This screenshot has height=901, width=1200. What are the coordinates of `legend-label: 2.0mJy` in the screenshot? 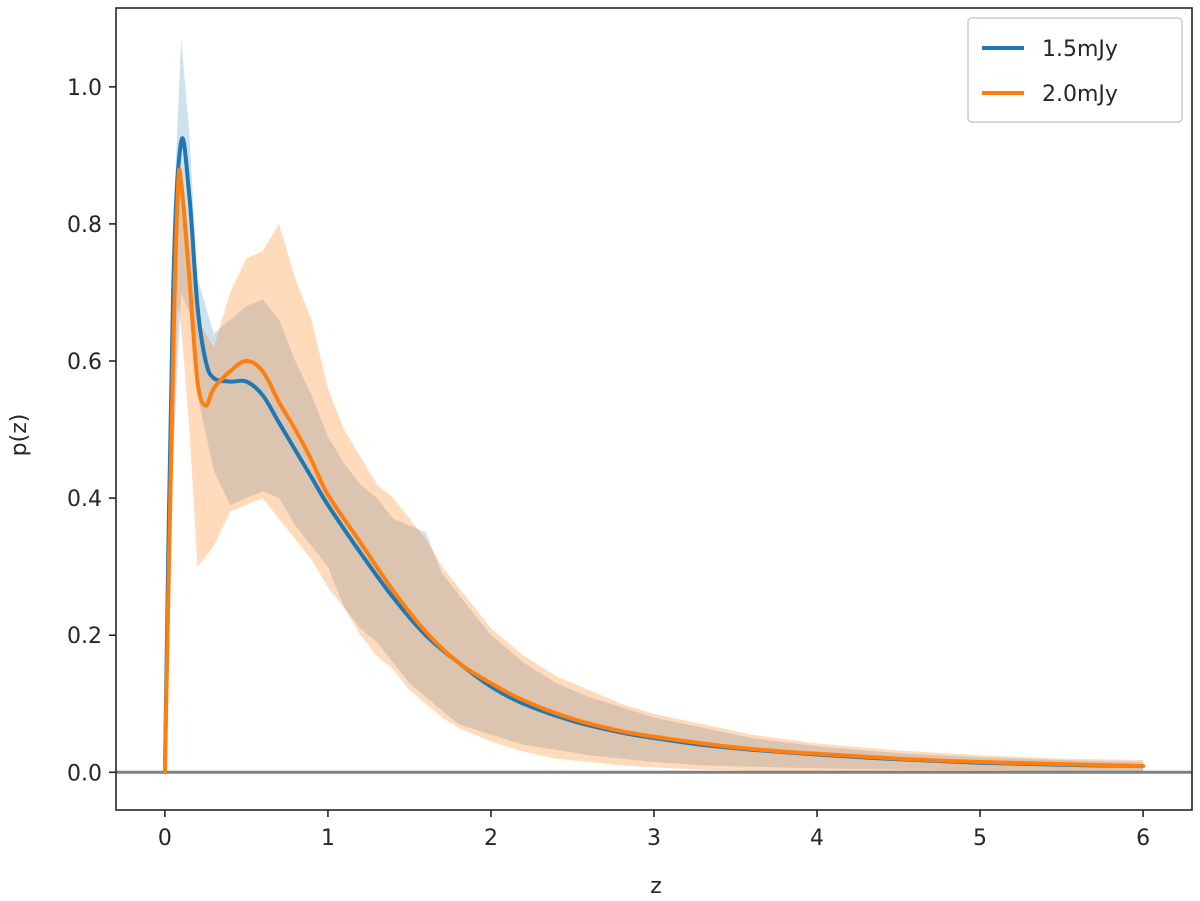 It's located at (1080, 94).